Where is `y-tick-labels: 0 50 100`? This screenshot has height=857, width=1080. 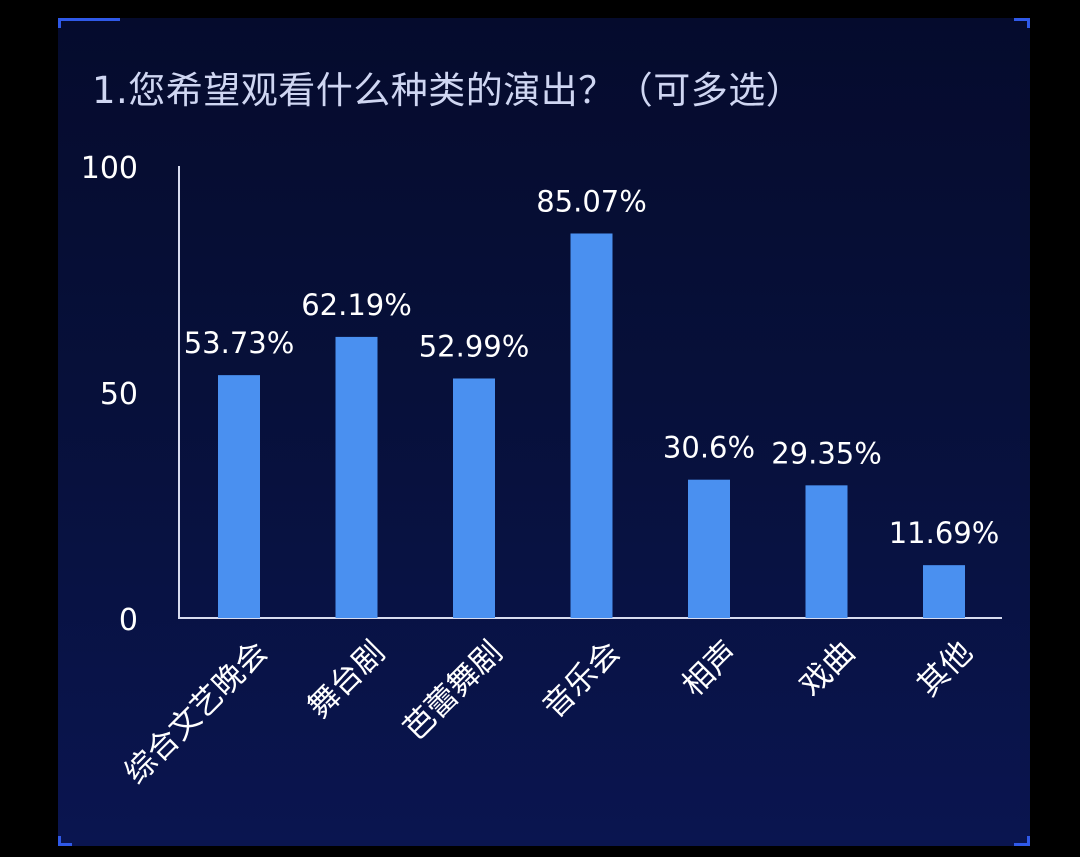
y-tick-labels: 0 50 100 is located at coordinates (109, 394).